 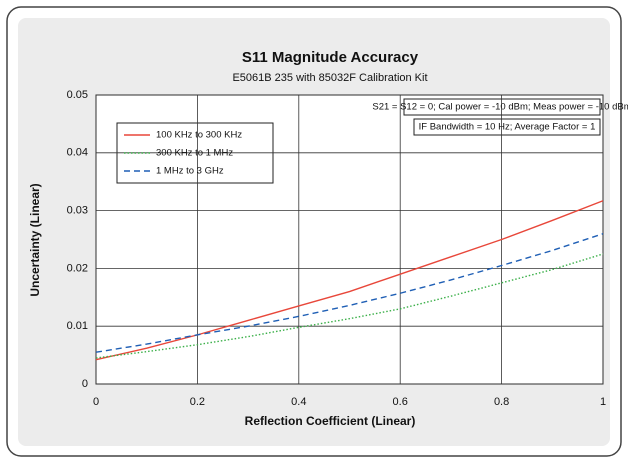 I want to click on y-tick-label: 0, so click(x=85, y=384).